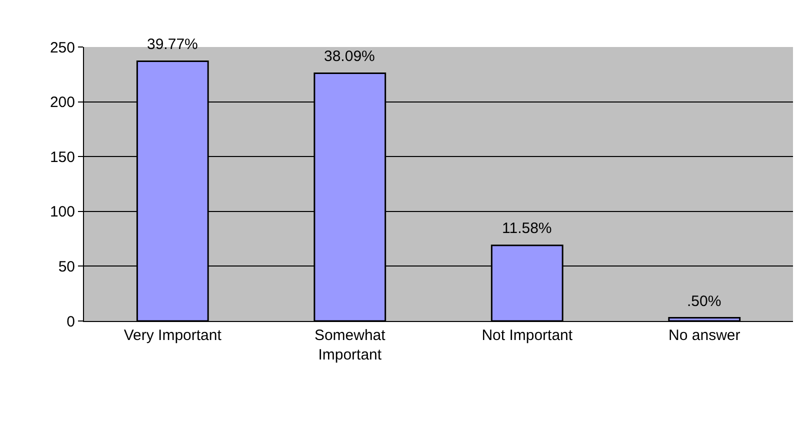  Describe the element at coordinates (62, 103) in the screenshot. I see `y-tick-label: 200` at that location.